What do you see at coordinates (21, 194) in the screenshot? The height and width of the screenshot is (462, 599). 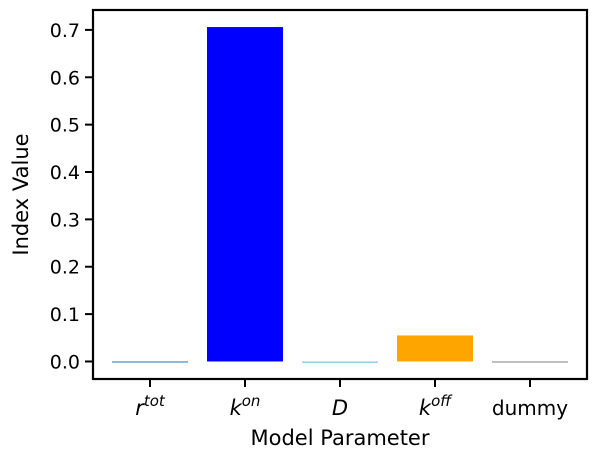 I see `y-axis-label: Index Value` at bounding box center [21, 194].